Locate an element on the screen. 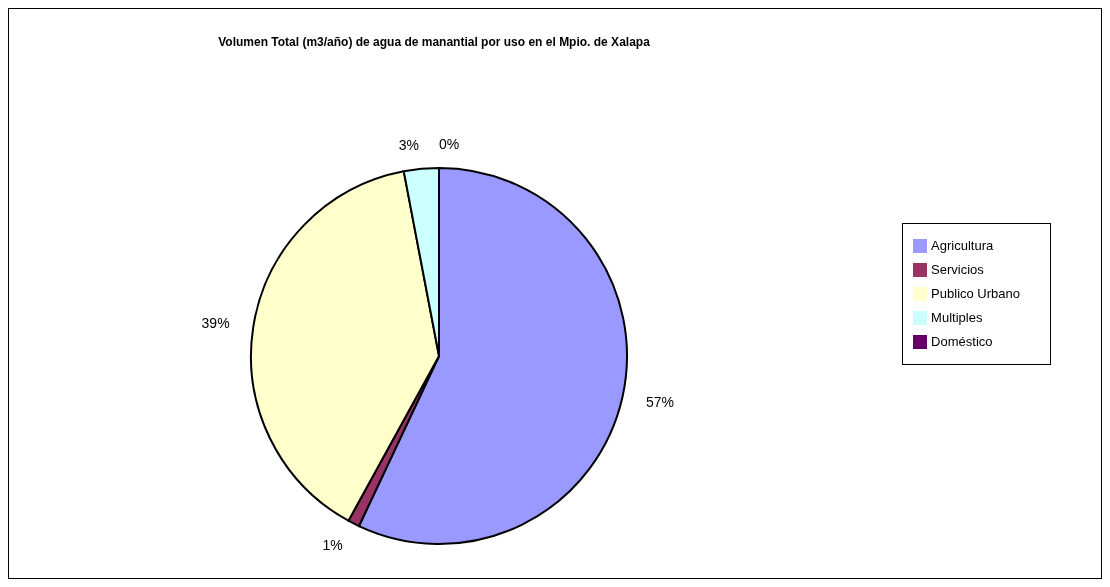 This screenshot has height=587, width=1110. data-label: 3% is located at coordinates (409, 144).